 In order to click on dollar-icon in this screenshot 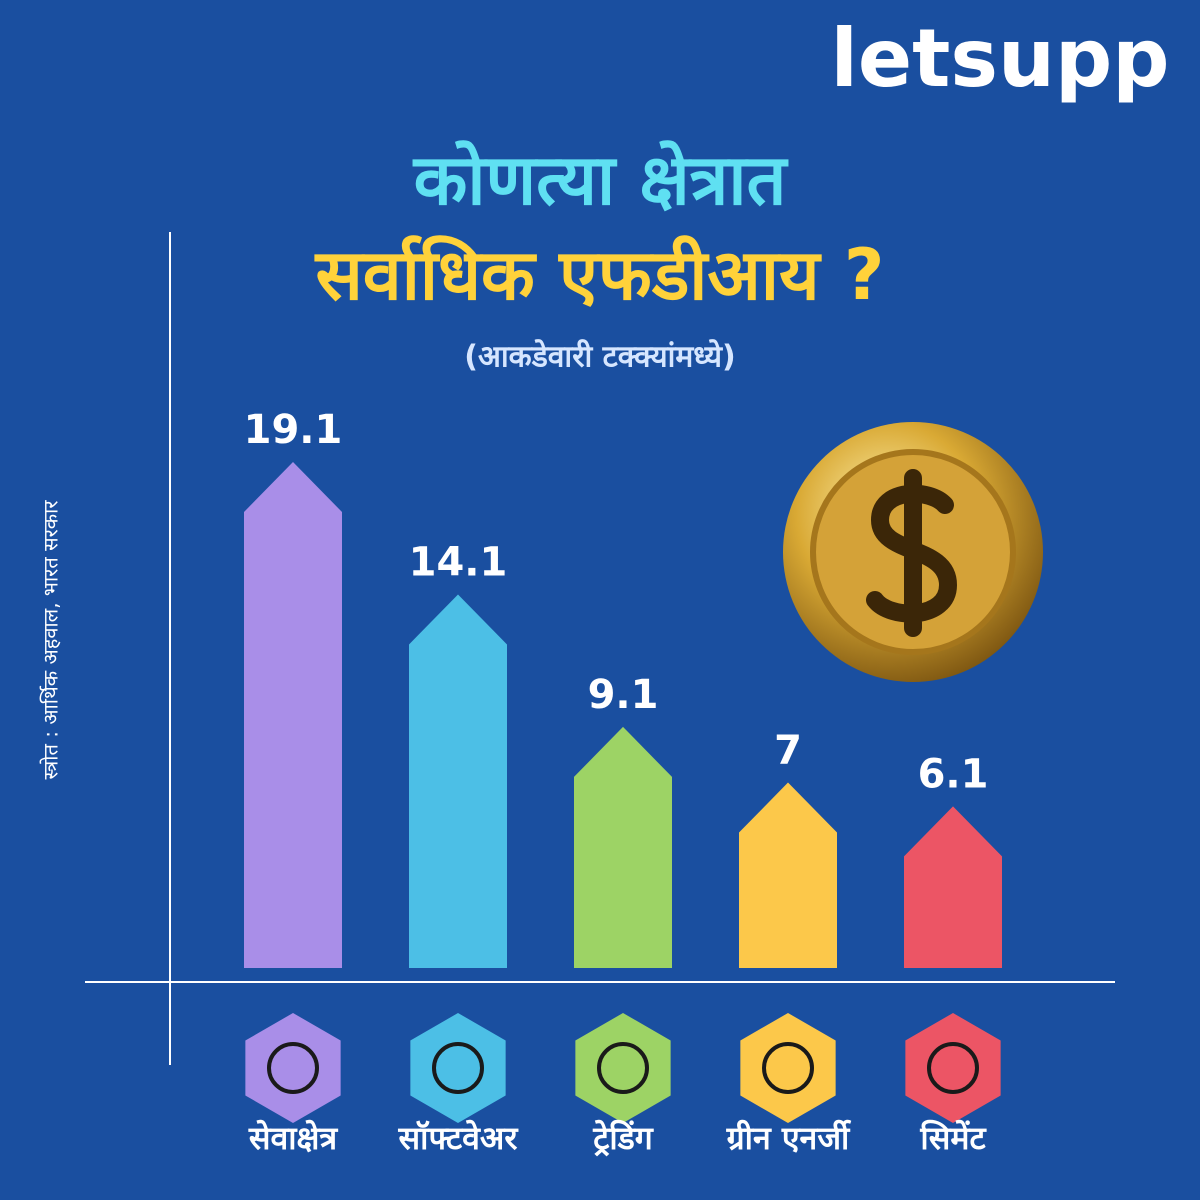, I will do `click(912, 553)`.